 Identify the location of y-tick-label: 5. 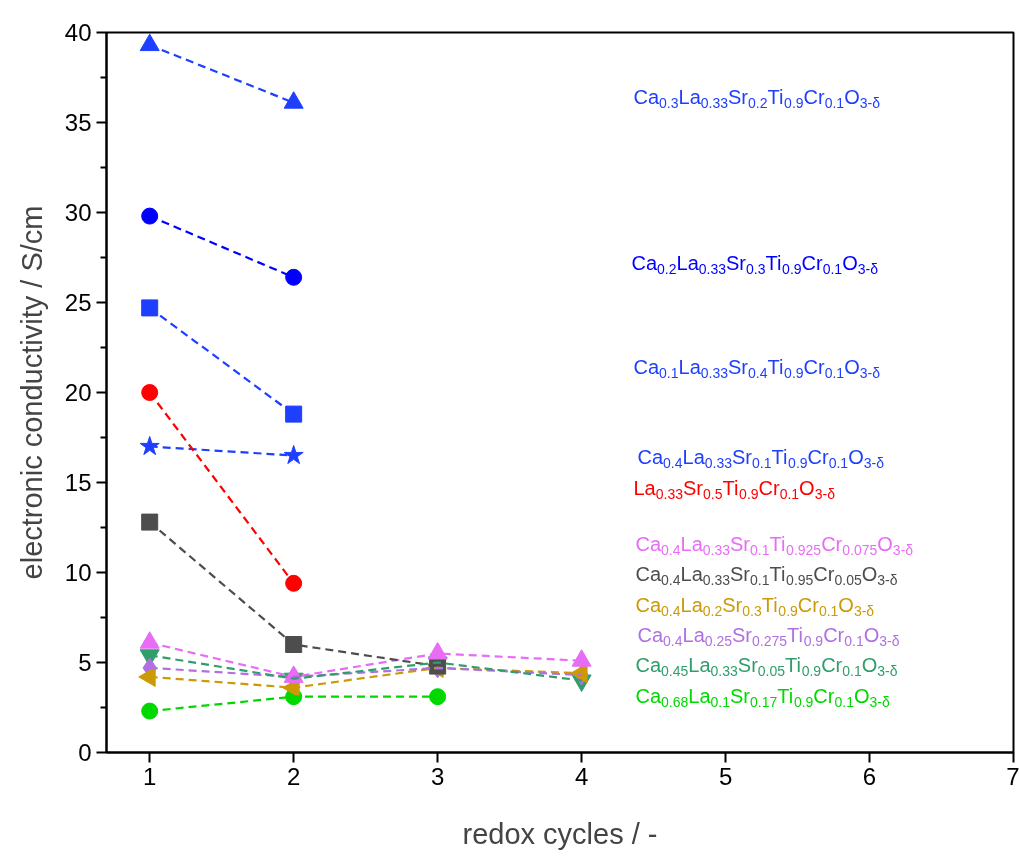
(85, 662).